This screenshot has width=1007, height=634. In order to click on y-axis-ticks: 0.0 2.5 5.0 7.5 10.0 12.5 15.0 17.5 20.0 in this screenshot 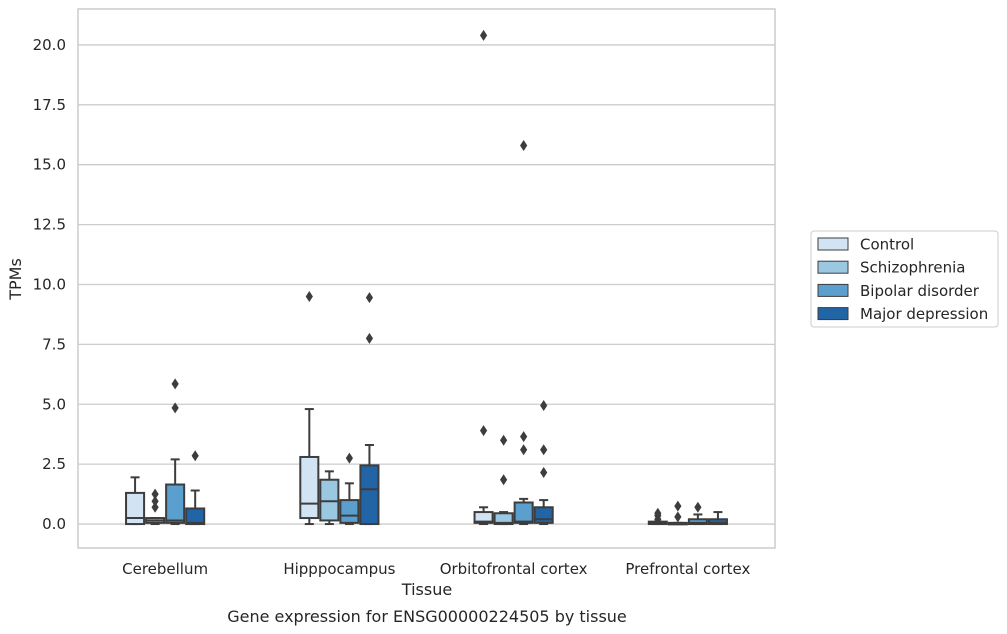, I will do `click(49, 284)`.